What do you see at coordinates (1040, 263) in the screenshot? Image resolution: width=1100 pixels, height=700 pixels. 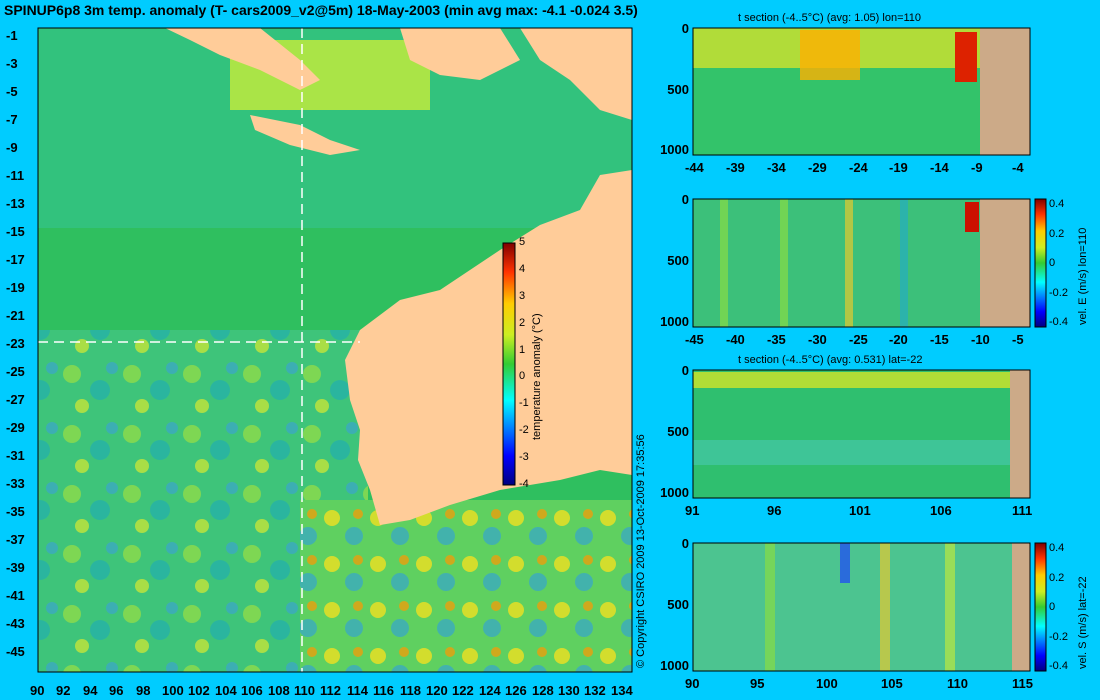 I see `panel-2-colorbar` at bounding box center [1040, 263].